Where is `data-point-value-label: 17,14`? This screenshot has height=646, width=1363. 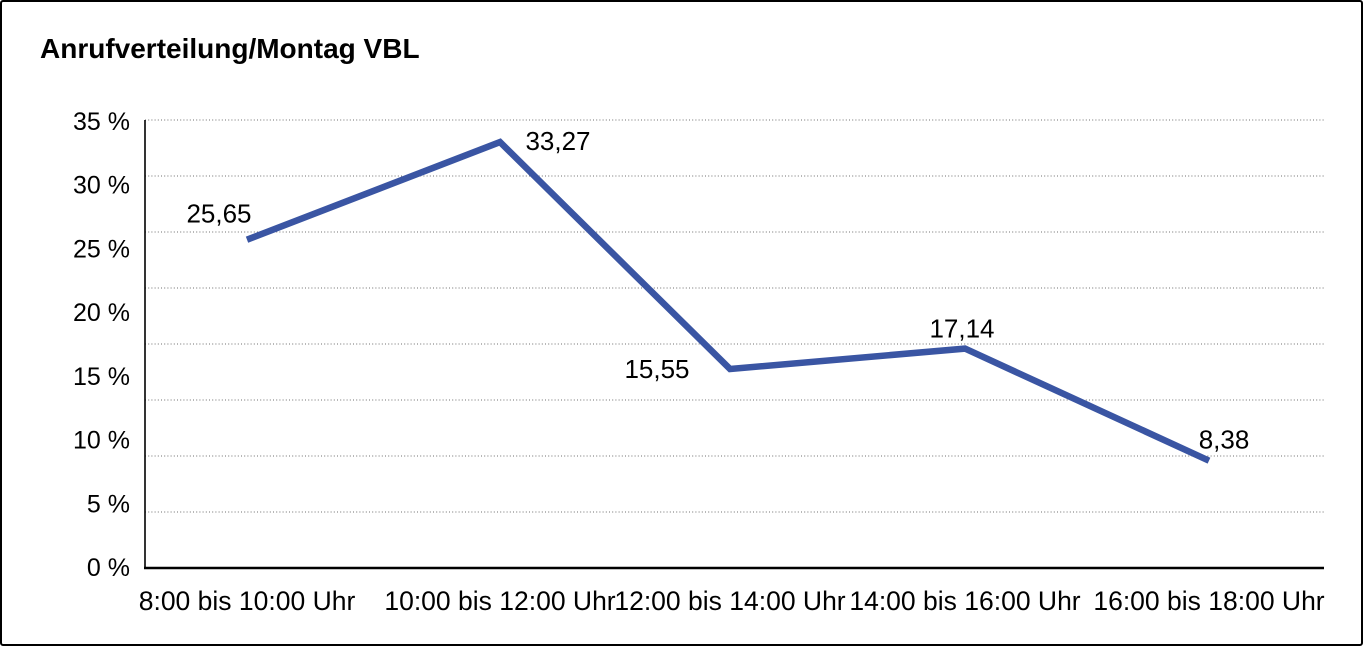 data-point-value-label: 17,14 is located at coordinates (961, 329).